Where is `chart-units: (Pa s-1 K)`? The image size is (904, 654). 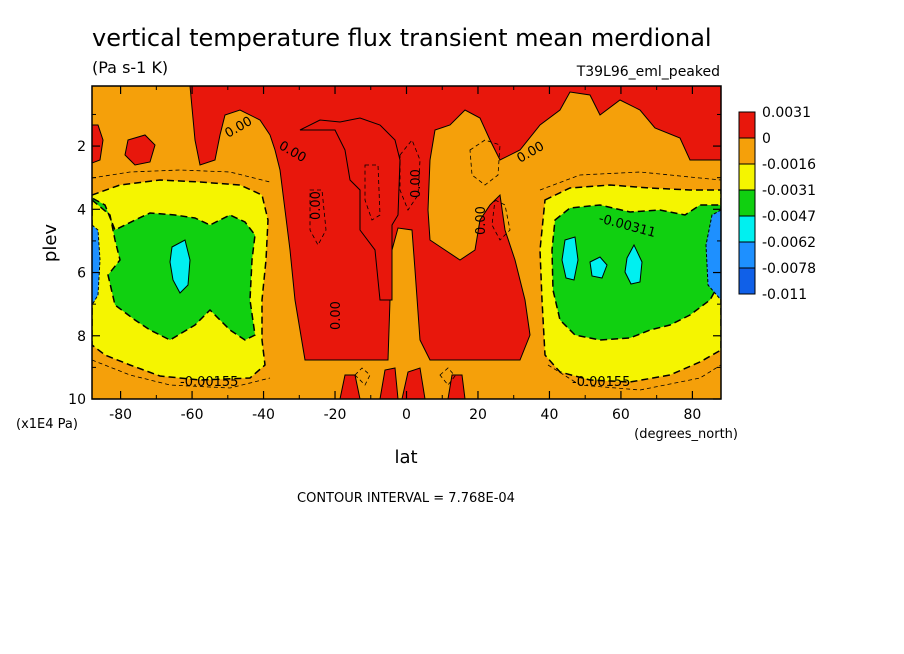
chart-units: (Pa s-1 K) is located at coordinates (130, 67).